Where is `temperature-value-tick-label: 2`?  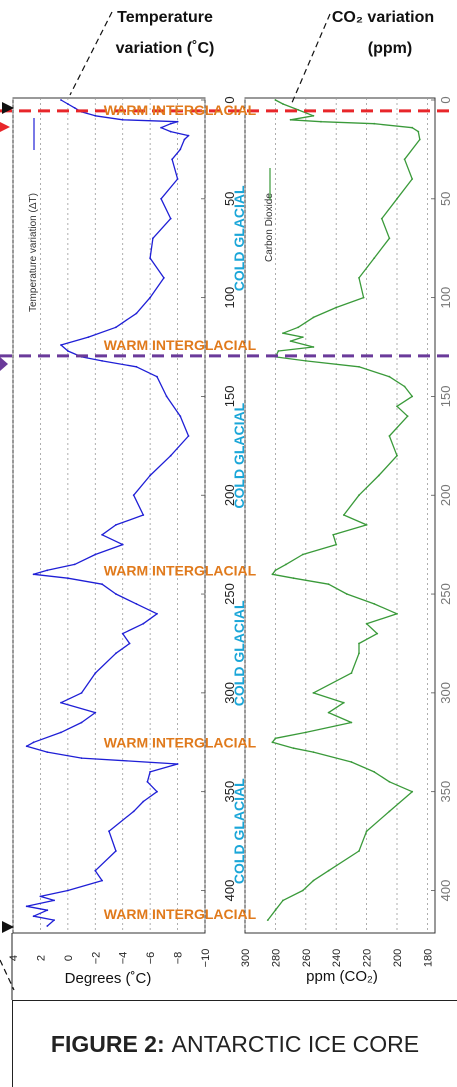 temperature-value-tick-label: 2 is located at coordinates (41, 958).